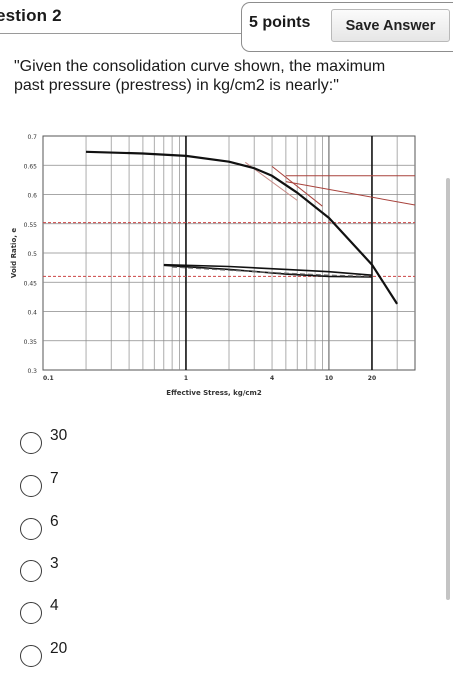  I want to click on points-label: 5 points, so click(280, 22).